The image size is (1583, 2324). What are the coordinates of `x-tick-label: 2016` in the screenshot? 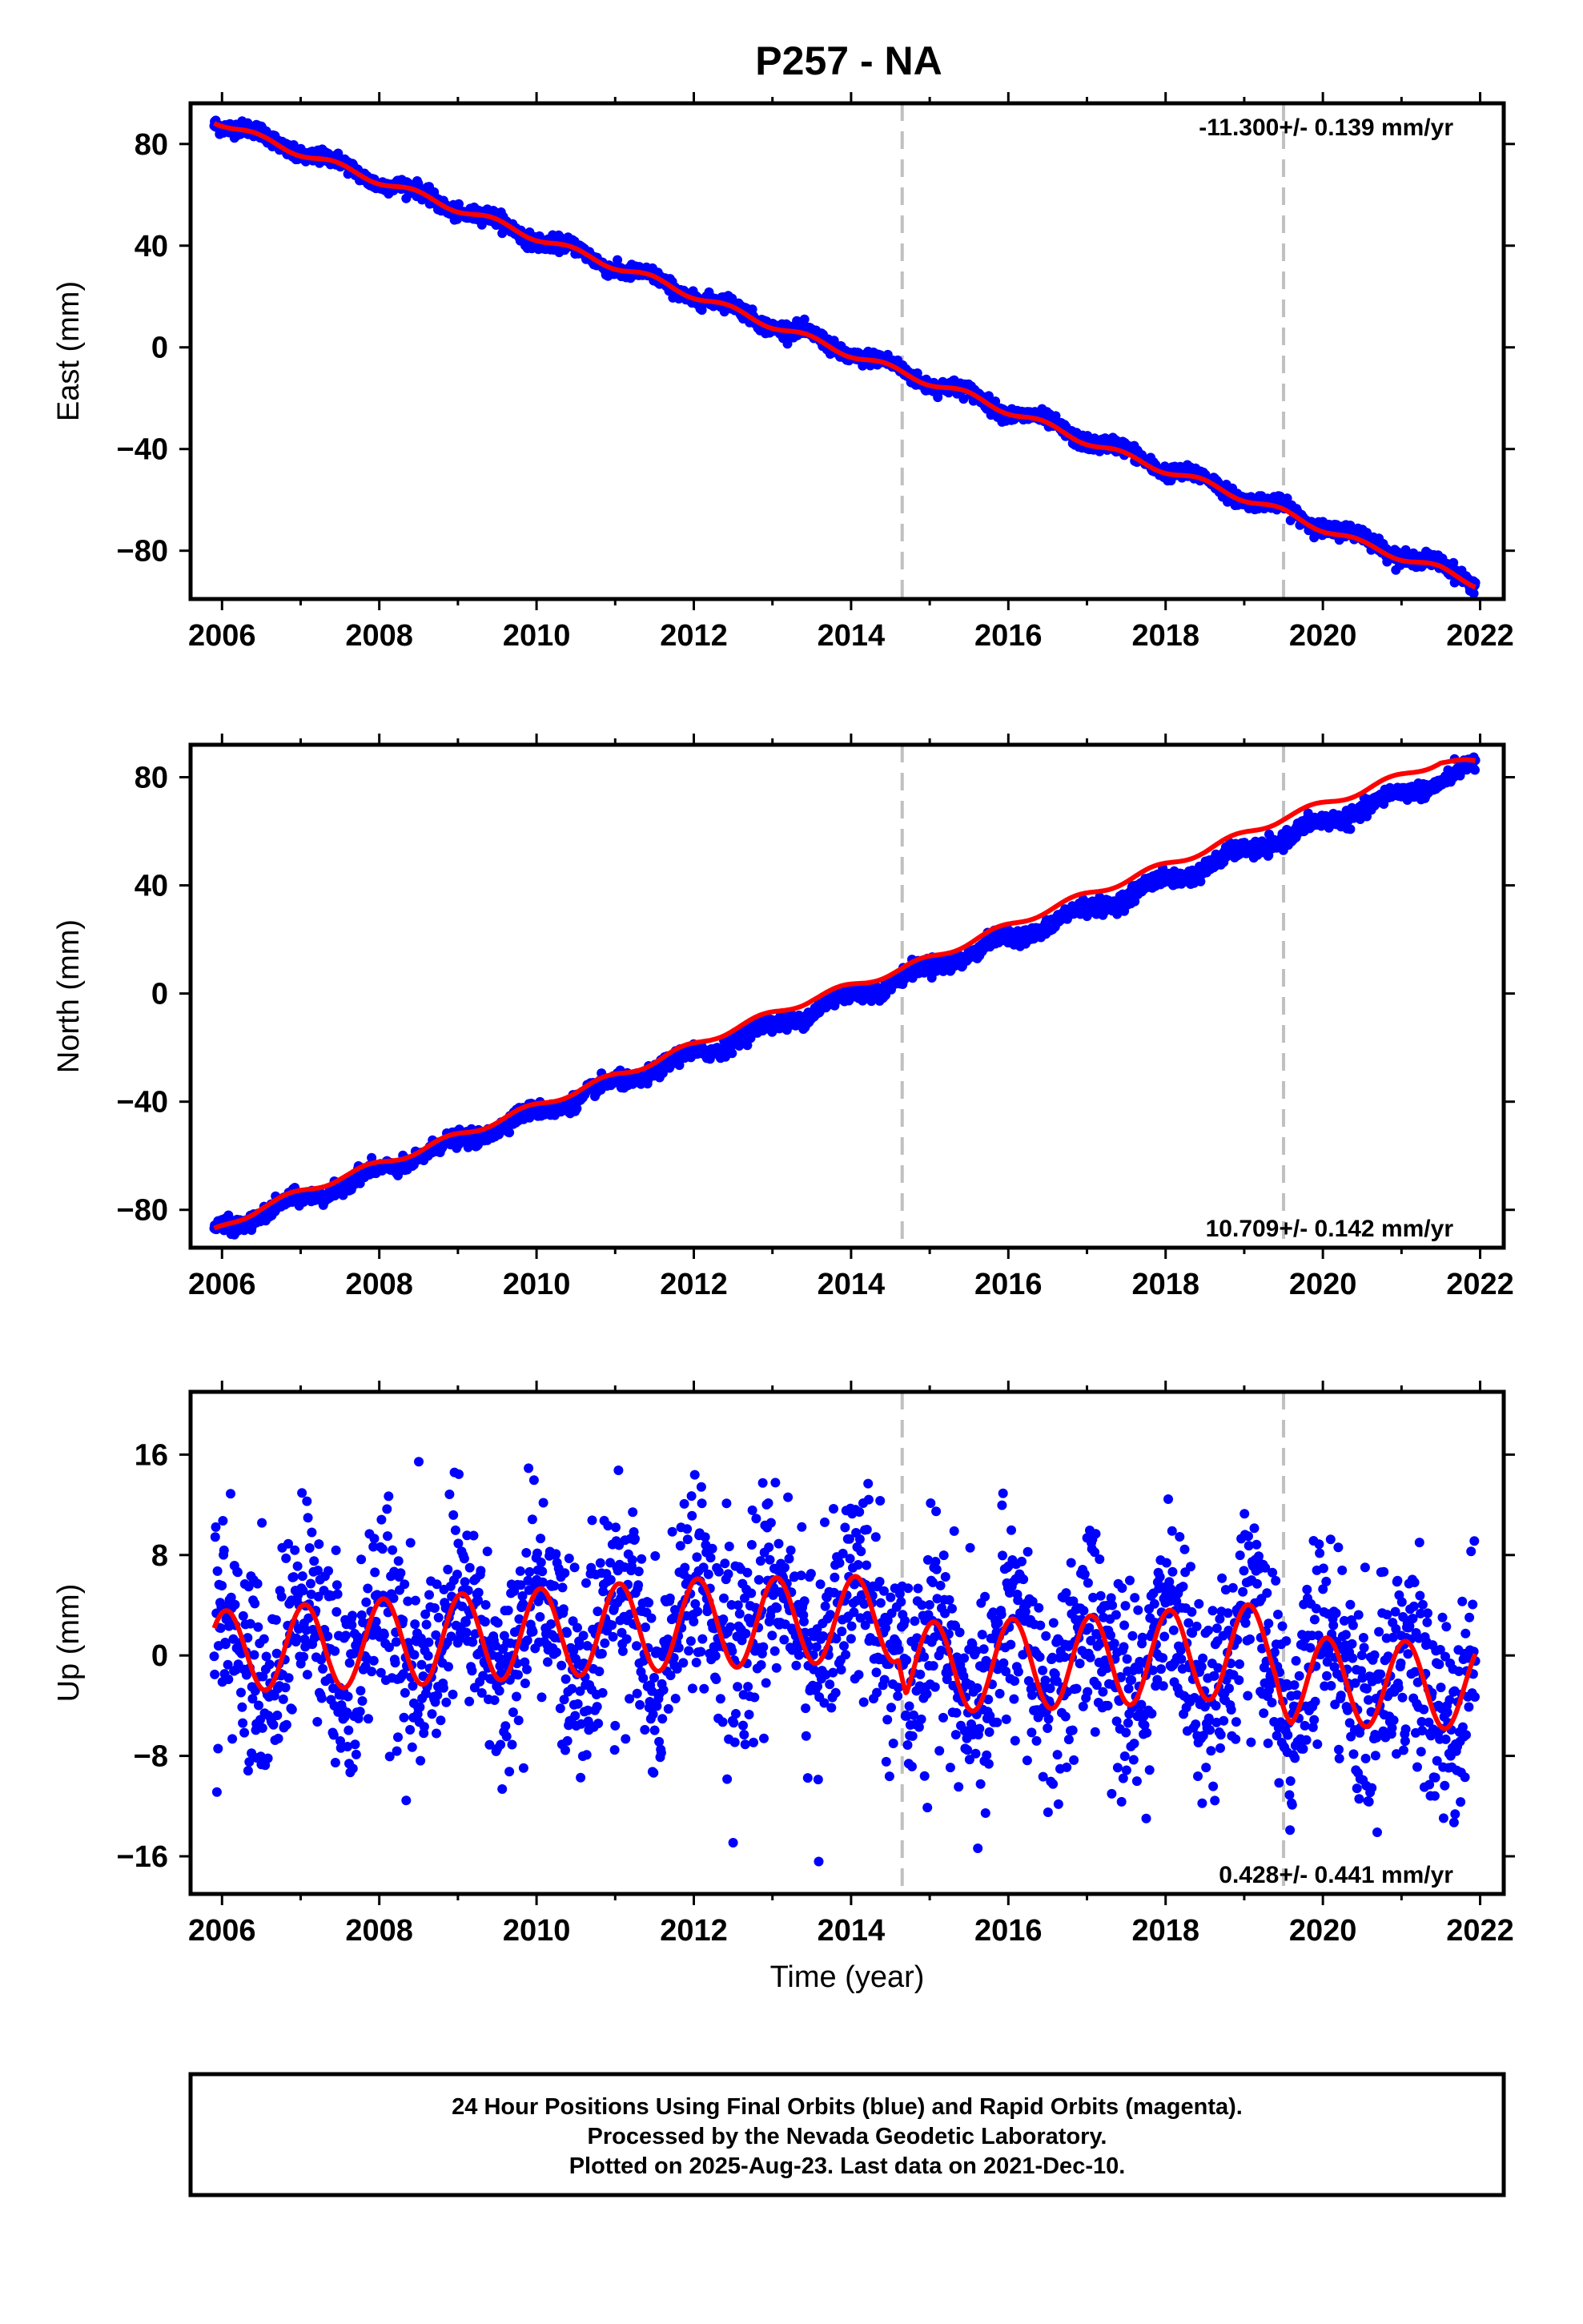 It's located at (1008, 1284).